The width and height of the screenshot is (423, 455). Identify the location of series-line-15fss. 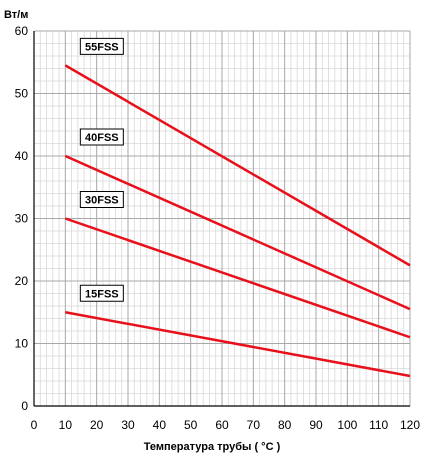
(238, 344).